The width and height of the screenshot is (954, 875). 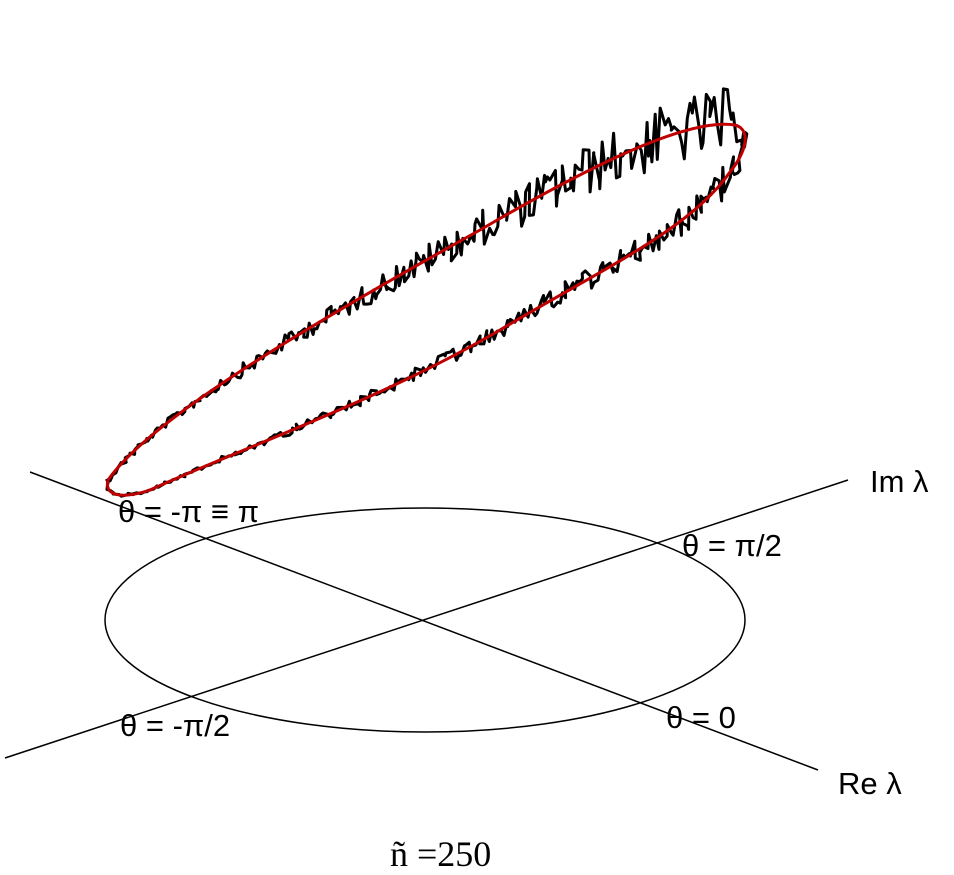 I want to click on re-axis-label: Re λ, so click(x=870, y=783).